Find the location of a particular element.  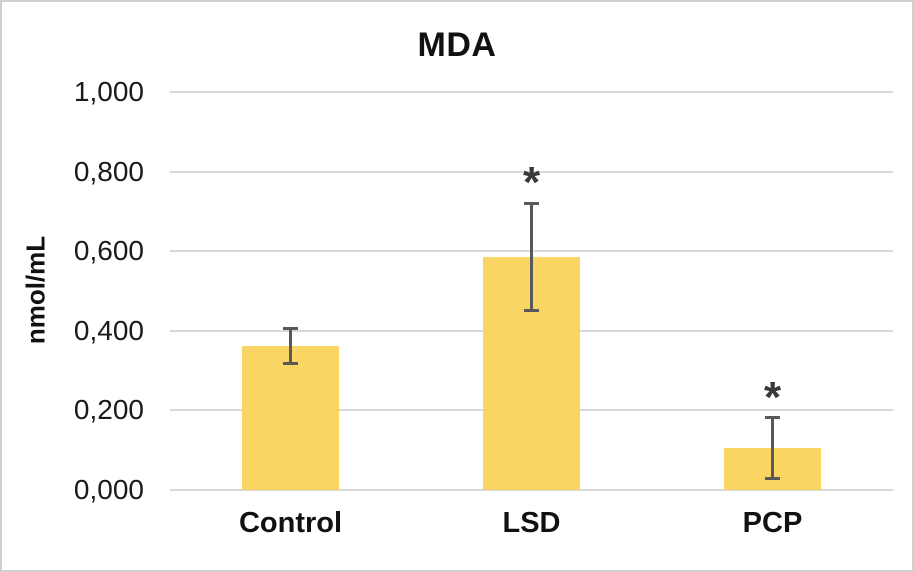

x-axis-label-lsd: LSD is located at coordinates (531, 523).